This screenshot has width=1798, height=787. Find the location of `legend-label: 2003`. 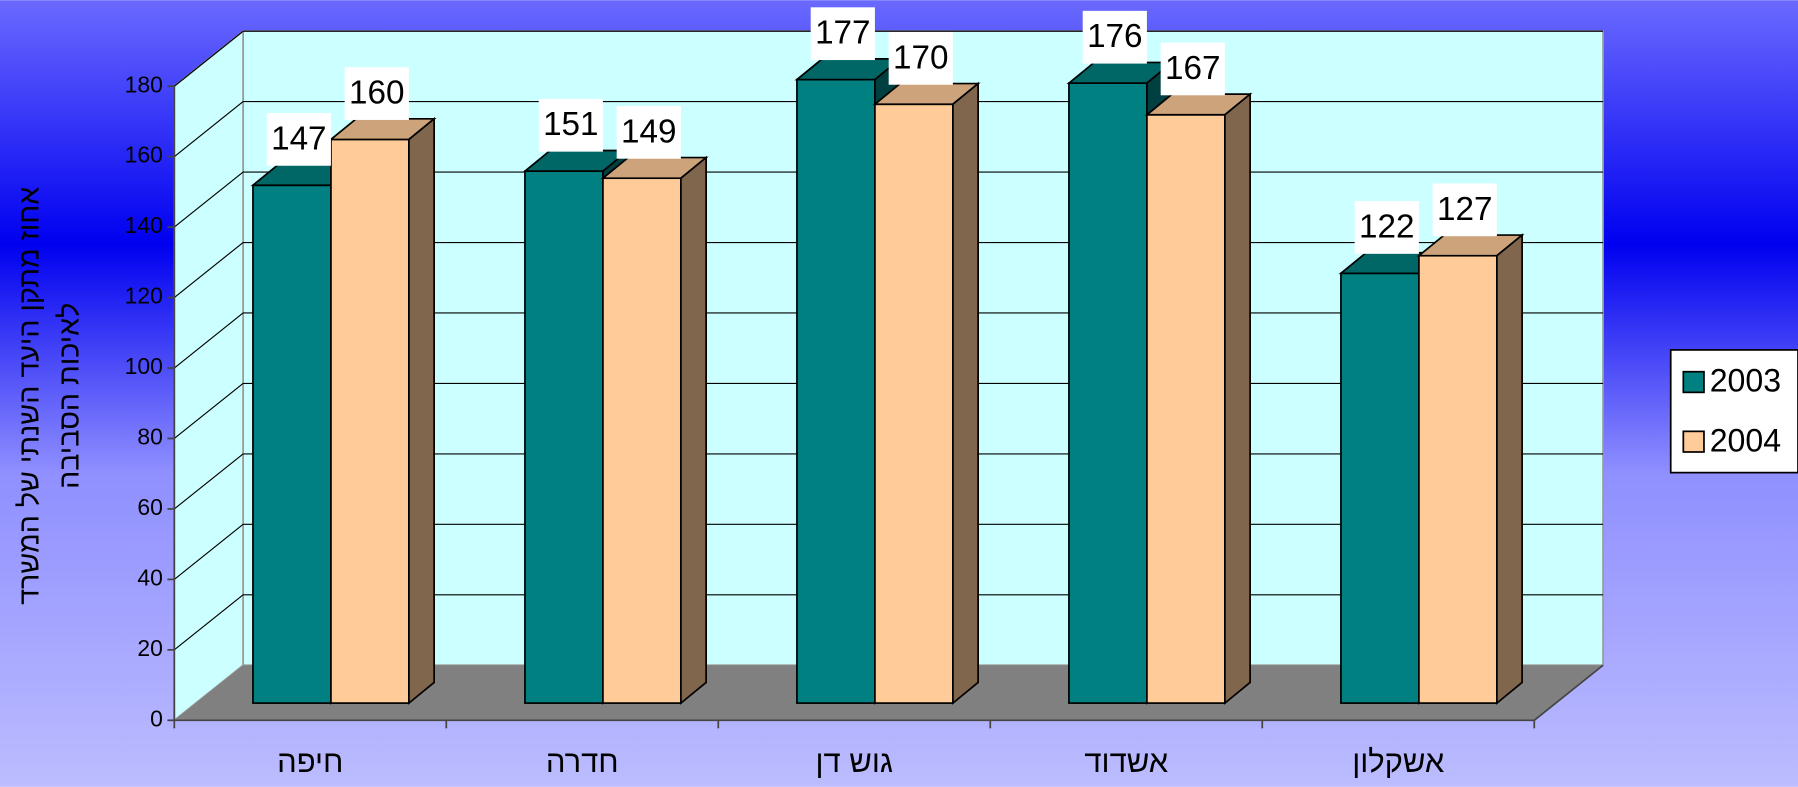

legend-label: 2003 is located at coordinates (1745, 381).